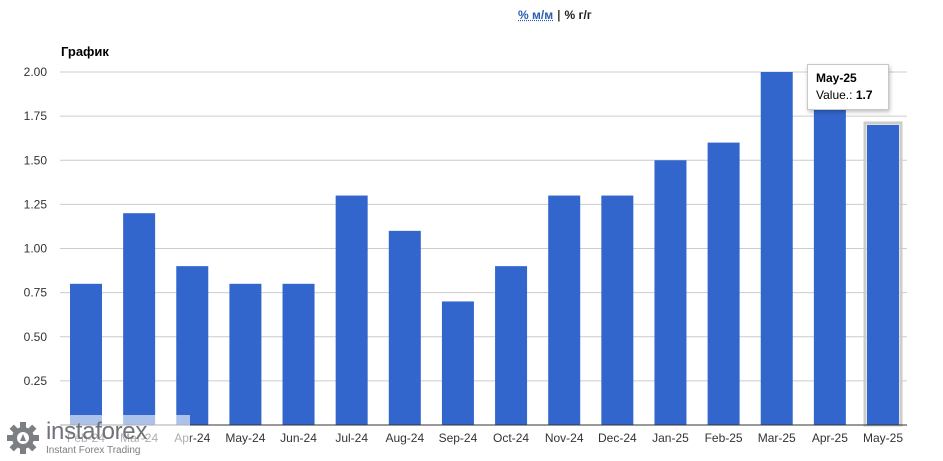 The width and height of the screenshot is (943, 461). What do you see at coordinates (36, 160) in the screenshot?
I see `y-tick-label: 1.50` at bounding box center [36, 160].